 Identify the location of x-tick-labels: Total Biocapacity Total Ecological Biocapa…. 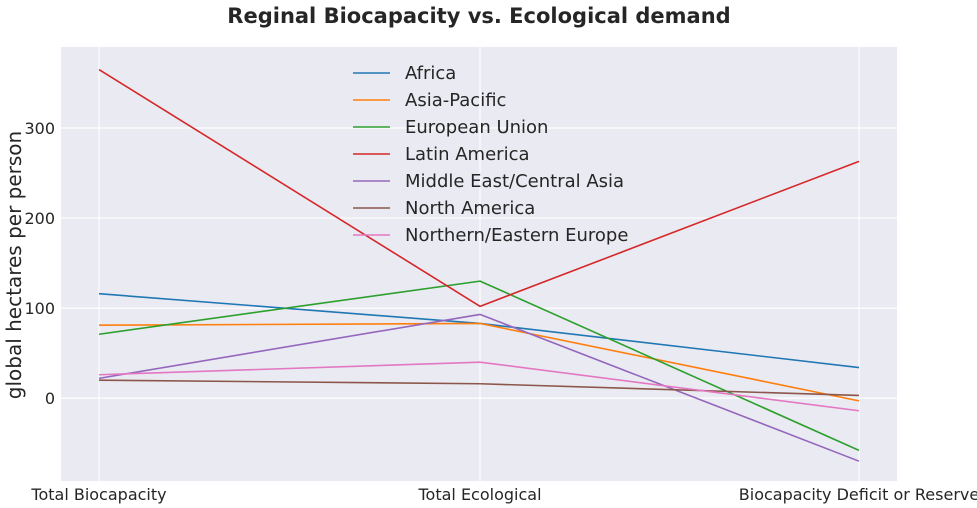
(503, 494).